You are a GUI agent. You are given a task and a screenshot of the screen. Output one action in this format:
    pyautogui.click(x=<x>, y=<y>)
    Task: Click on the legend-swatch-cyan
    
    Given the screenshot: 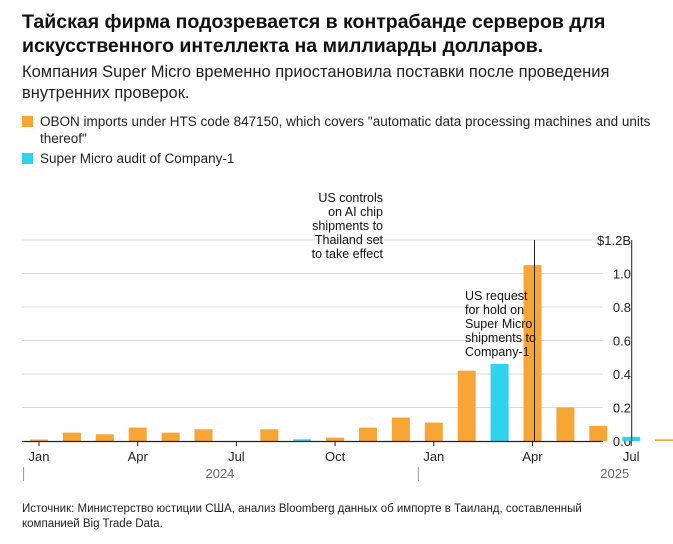 What is the action you would take?
    pyautogui.click(x=27, y=158)
    